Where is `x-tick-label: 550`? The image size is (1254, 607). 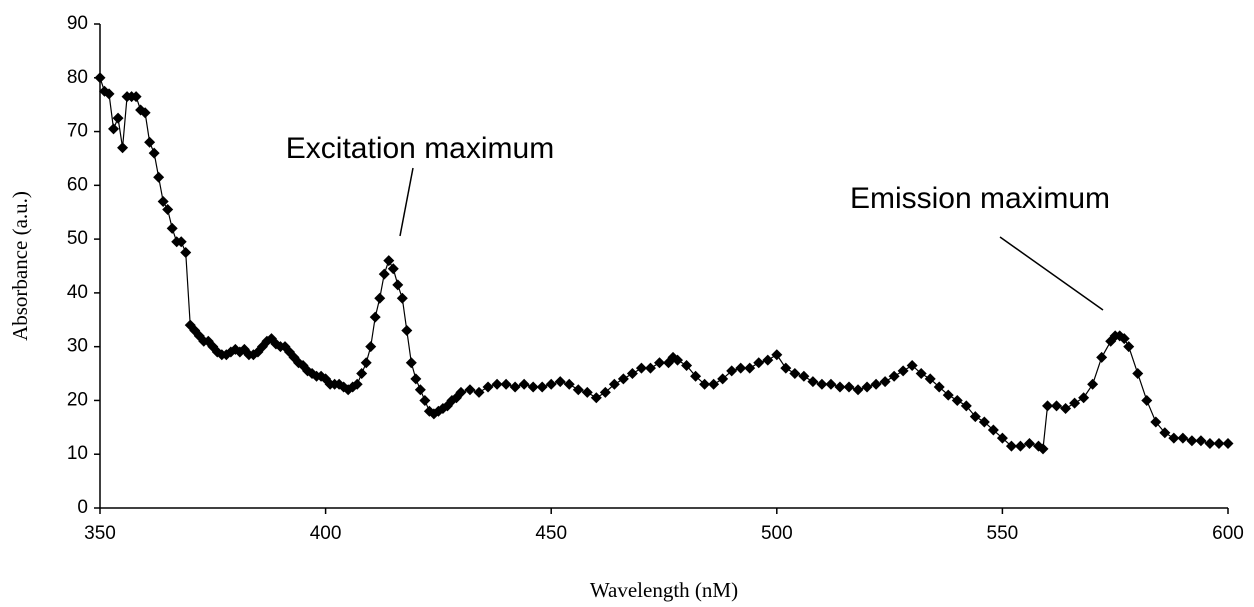 x-tick-label: 550 is located at coordinates (1003, 533).